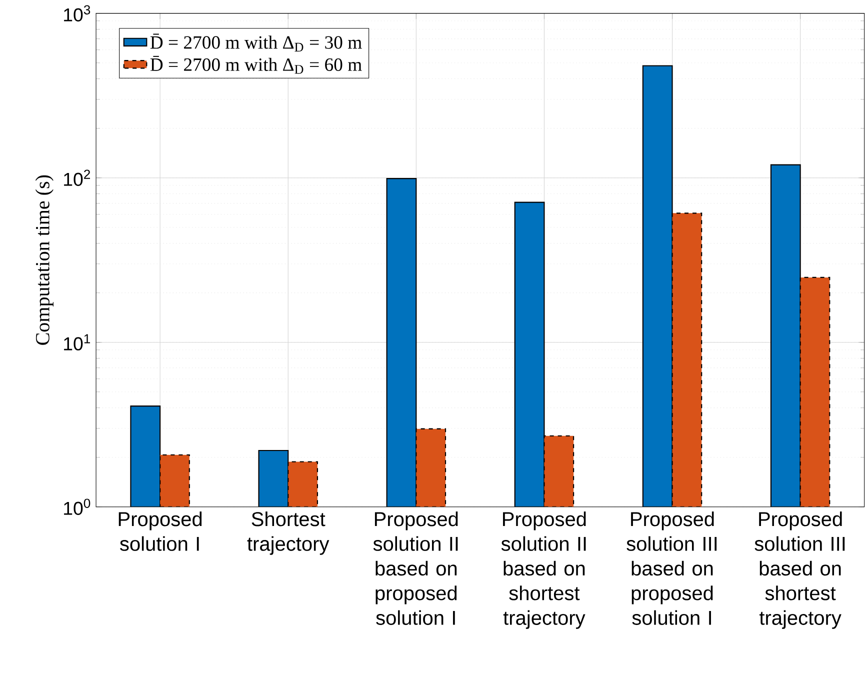 The width and height of the screenshot is (867, 674). Describe the element at coordinates (77, 342) in the screenshot. I see `y-tick-label: 10$^{1}$` at that location.